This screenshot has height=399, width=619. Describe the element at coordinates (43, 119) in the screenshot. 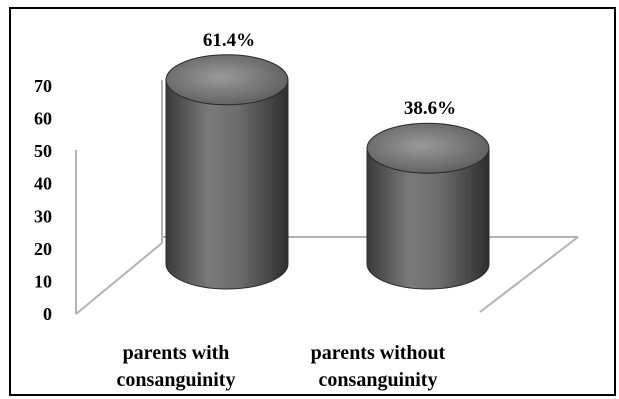

I see `y-tick-label-60: 60` at that location.